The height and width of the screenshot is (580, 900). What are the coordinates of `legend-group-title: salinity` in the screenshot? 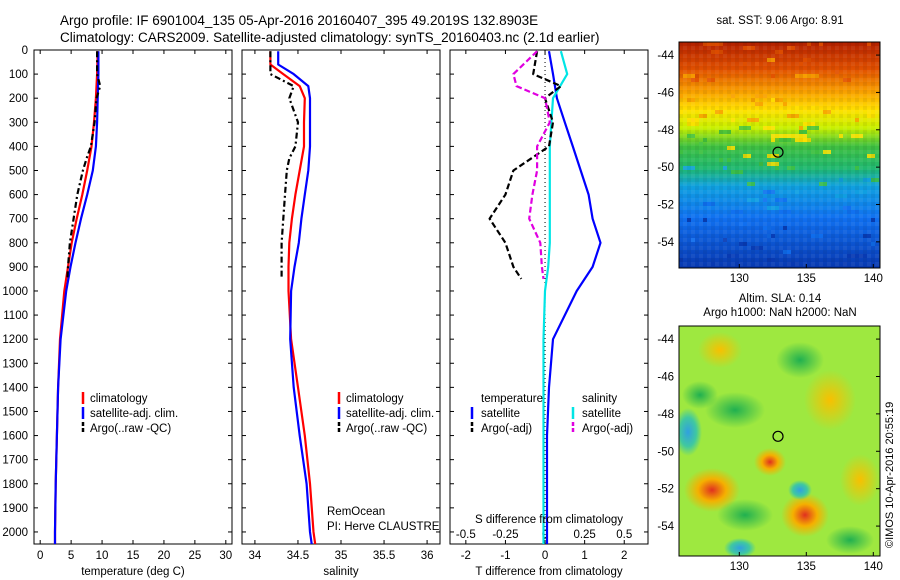 It's located at (599, 399).